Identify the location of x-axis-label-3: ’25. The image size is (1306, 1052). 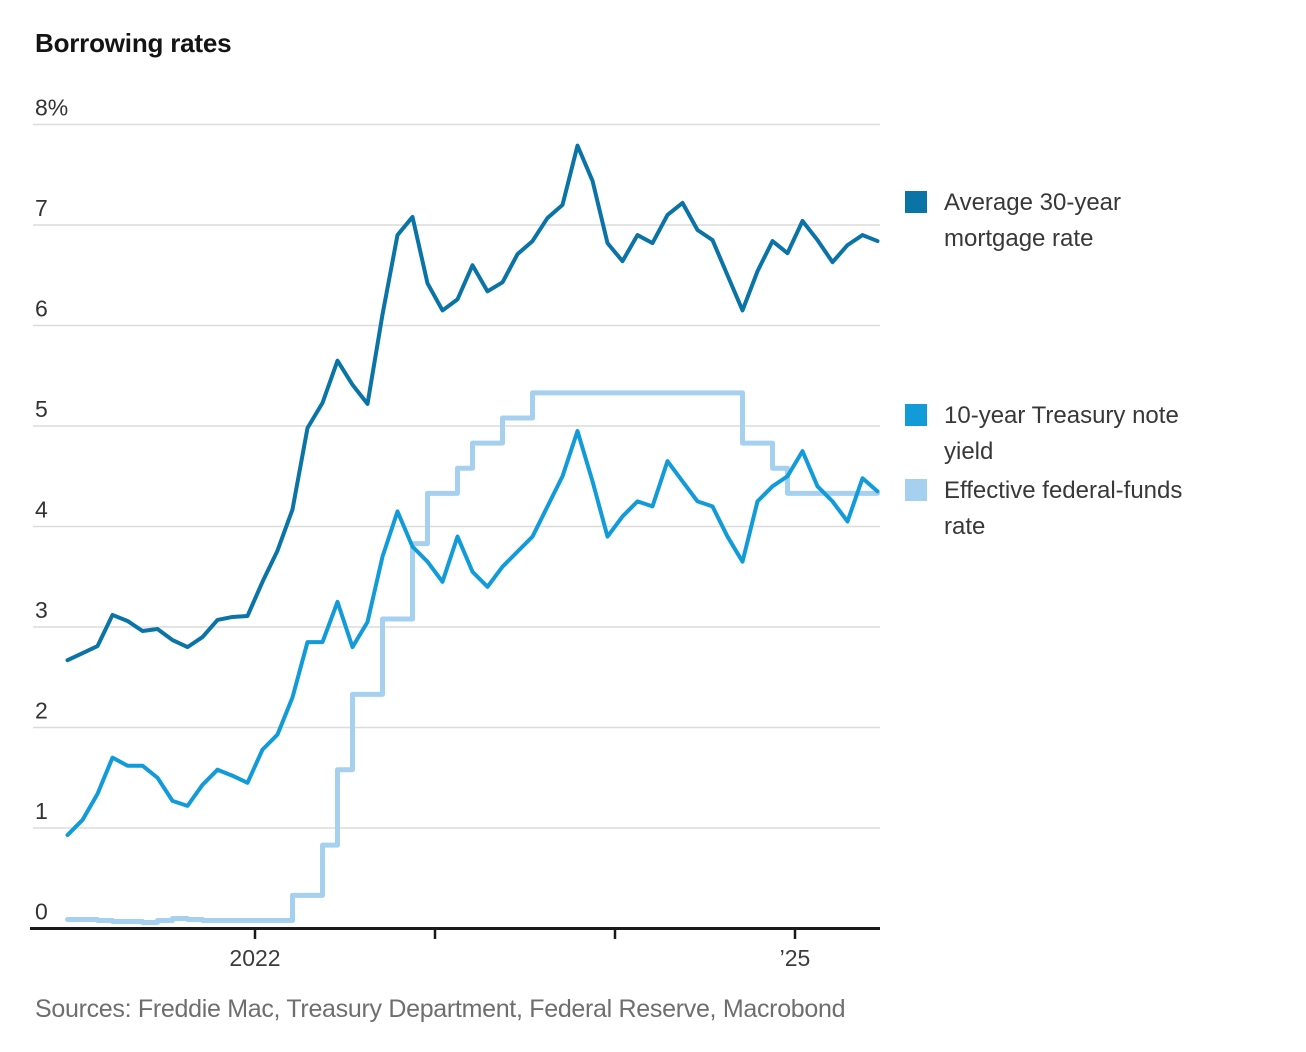
(795, 958).